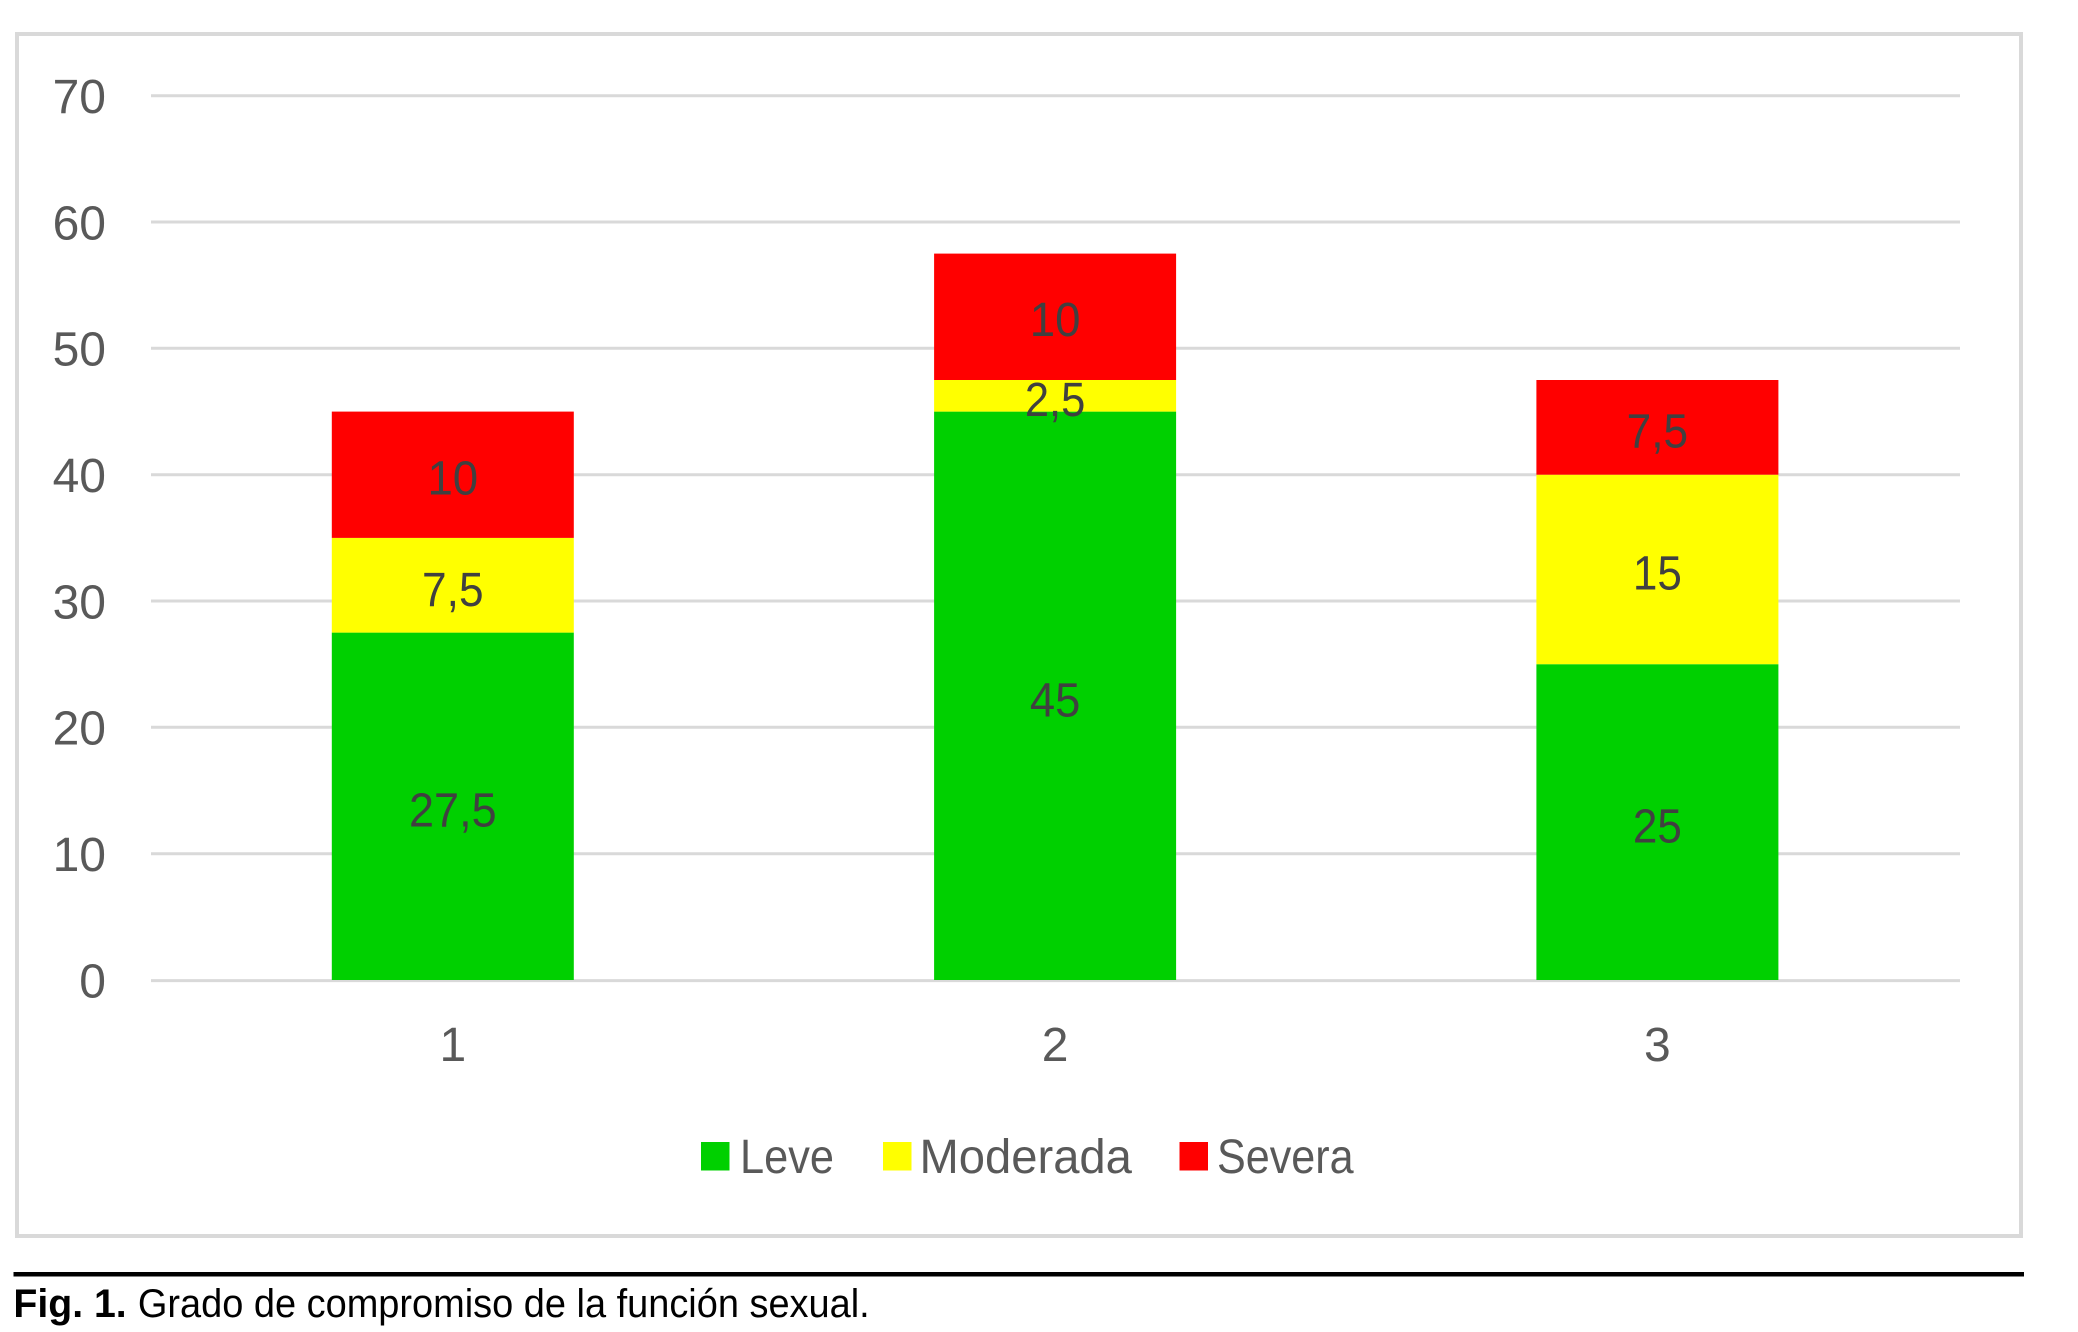 The height and width of the screenshot is (1332, 2078). What do you see at coordinates (1657, 1045) in the screenshot?
I see `svg-text: 3` at bounding box center [1657, 1045].